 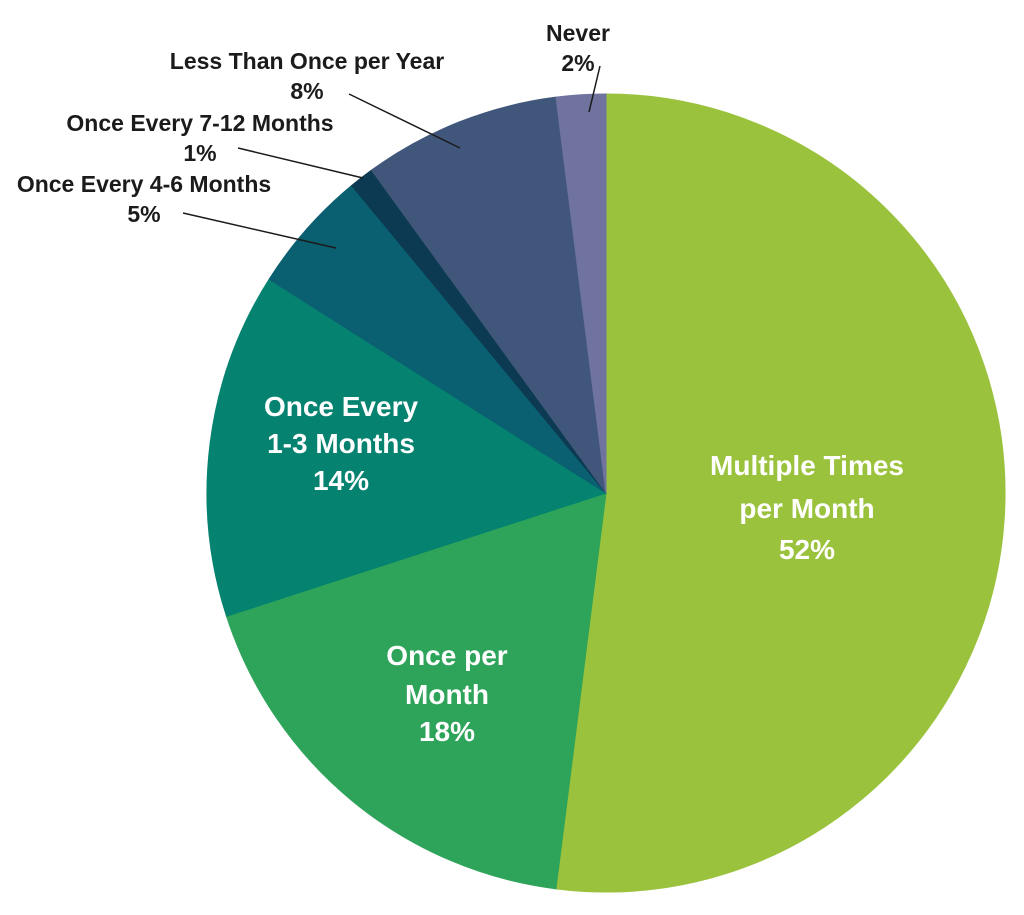 I want to click on leader-line-once-every-7-12-months, so click(x=300, y=163).